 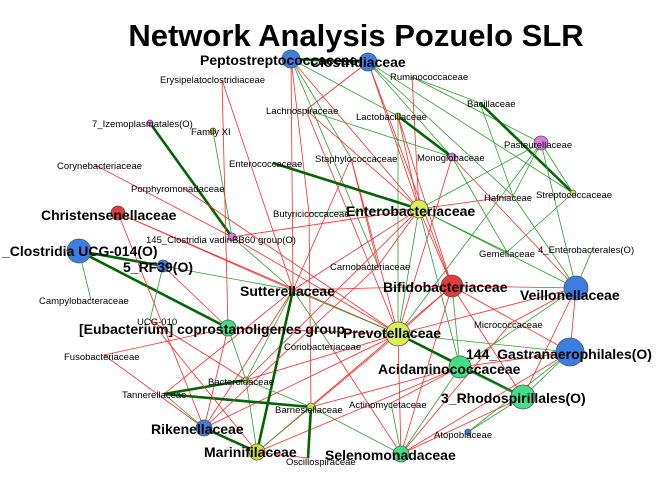 What do you see at coordinates (291, 59) in the screenshot?
I see `node-peptostrep` at bounding box center [291, 59].